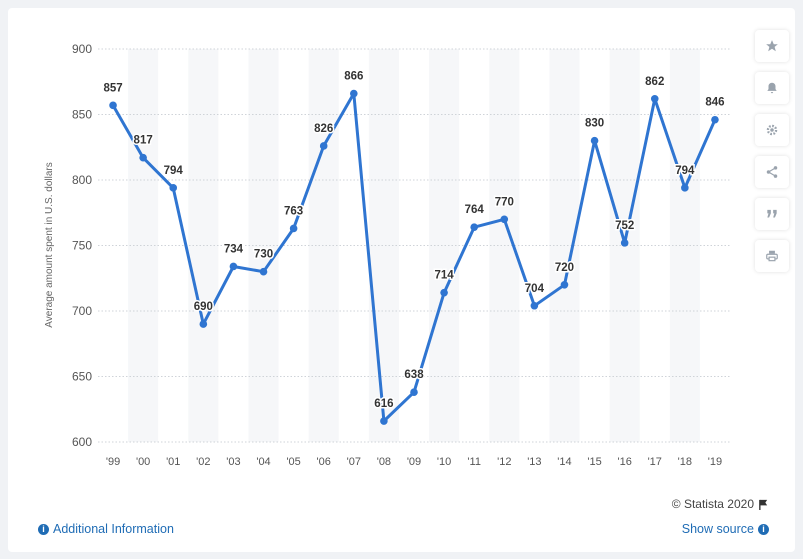  I want to click on x-tick-label: '02, so click(203, 462).